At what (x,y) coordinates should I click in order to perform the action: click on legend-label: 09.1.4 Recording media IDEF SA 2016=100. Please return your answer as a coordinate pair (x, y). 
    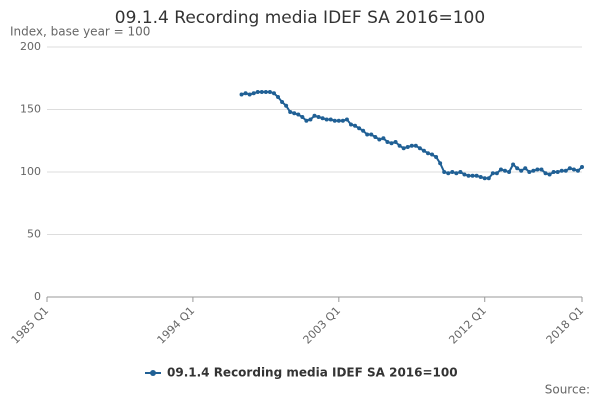
    Looking at the image, I should click on (312, 373).